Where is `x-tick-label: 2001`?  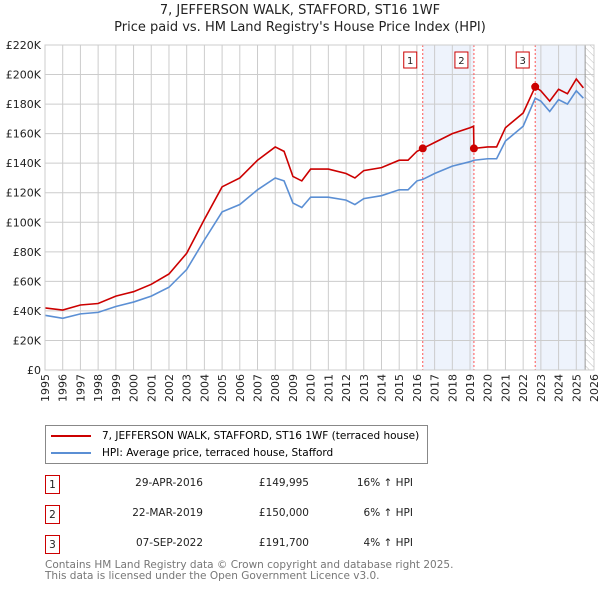 x-tick-label: 2001 is located at coordinates (151, 388).